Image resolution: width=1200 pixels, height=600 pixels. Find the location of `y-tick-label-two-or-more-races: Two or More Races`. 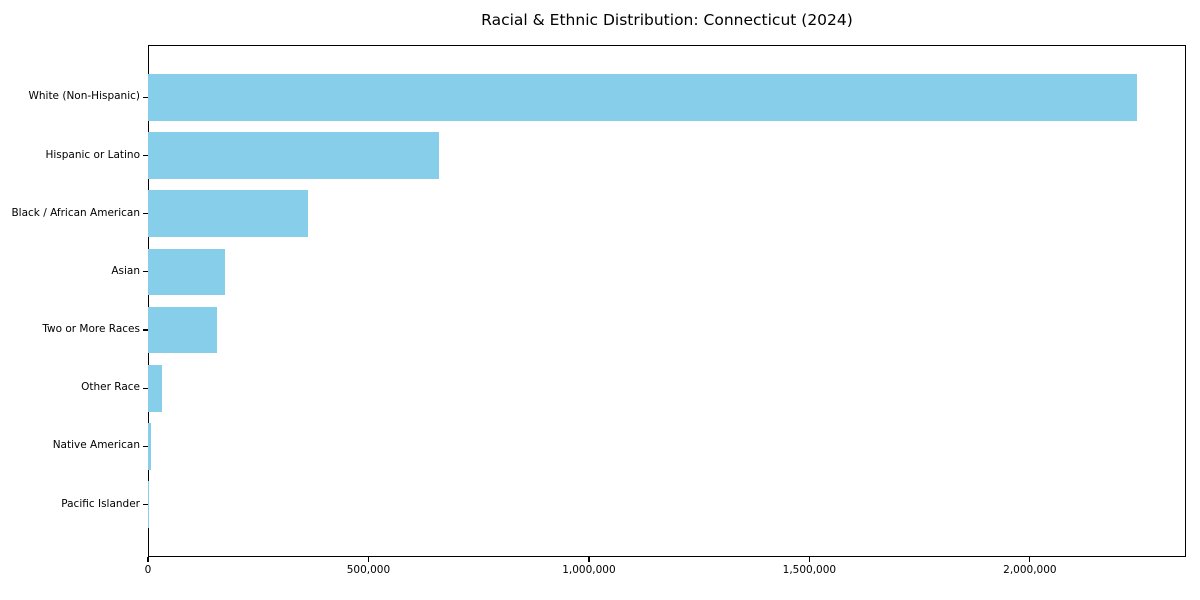

y-tick-label-two-or-more-races: Two or More Races is located at coordinates (91, 329).